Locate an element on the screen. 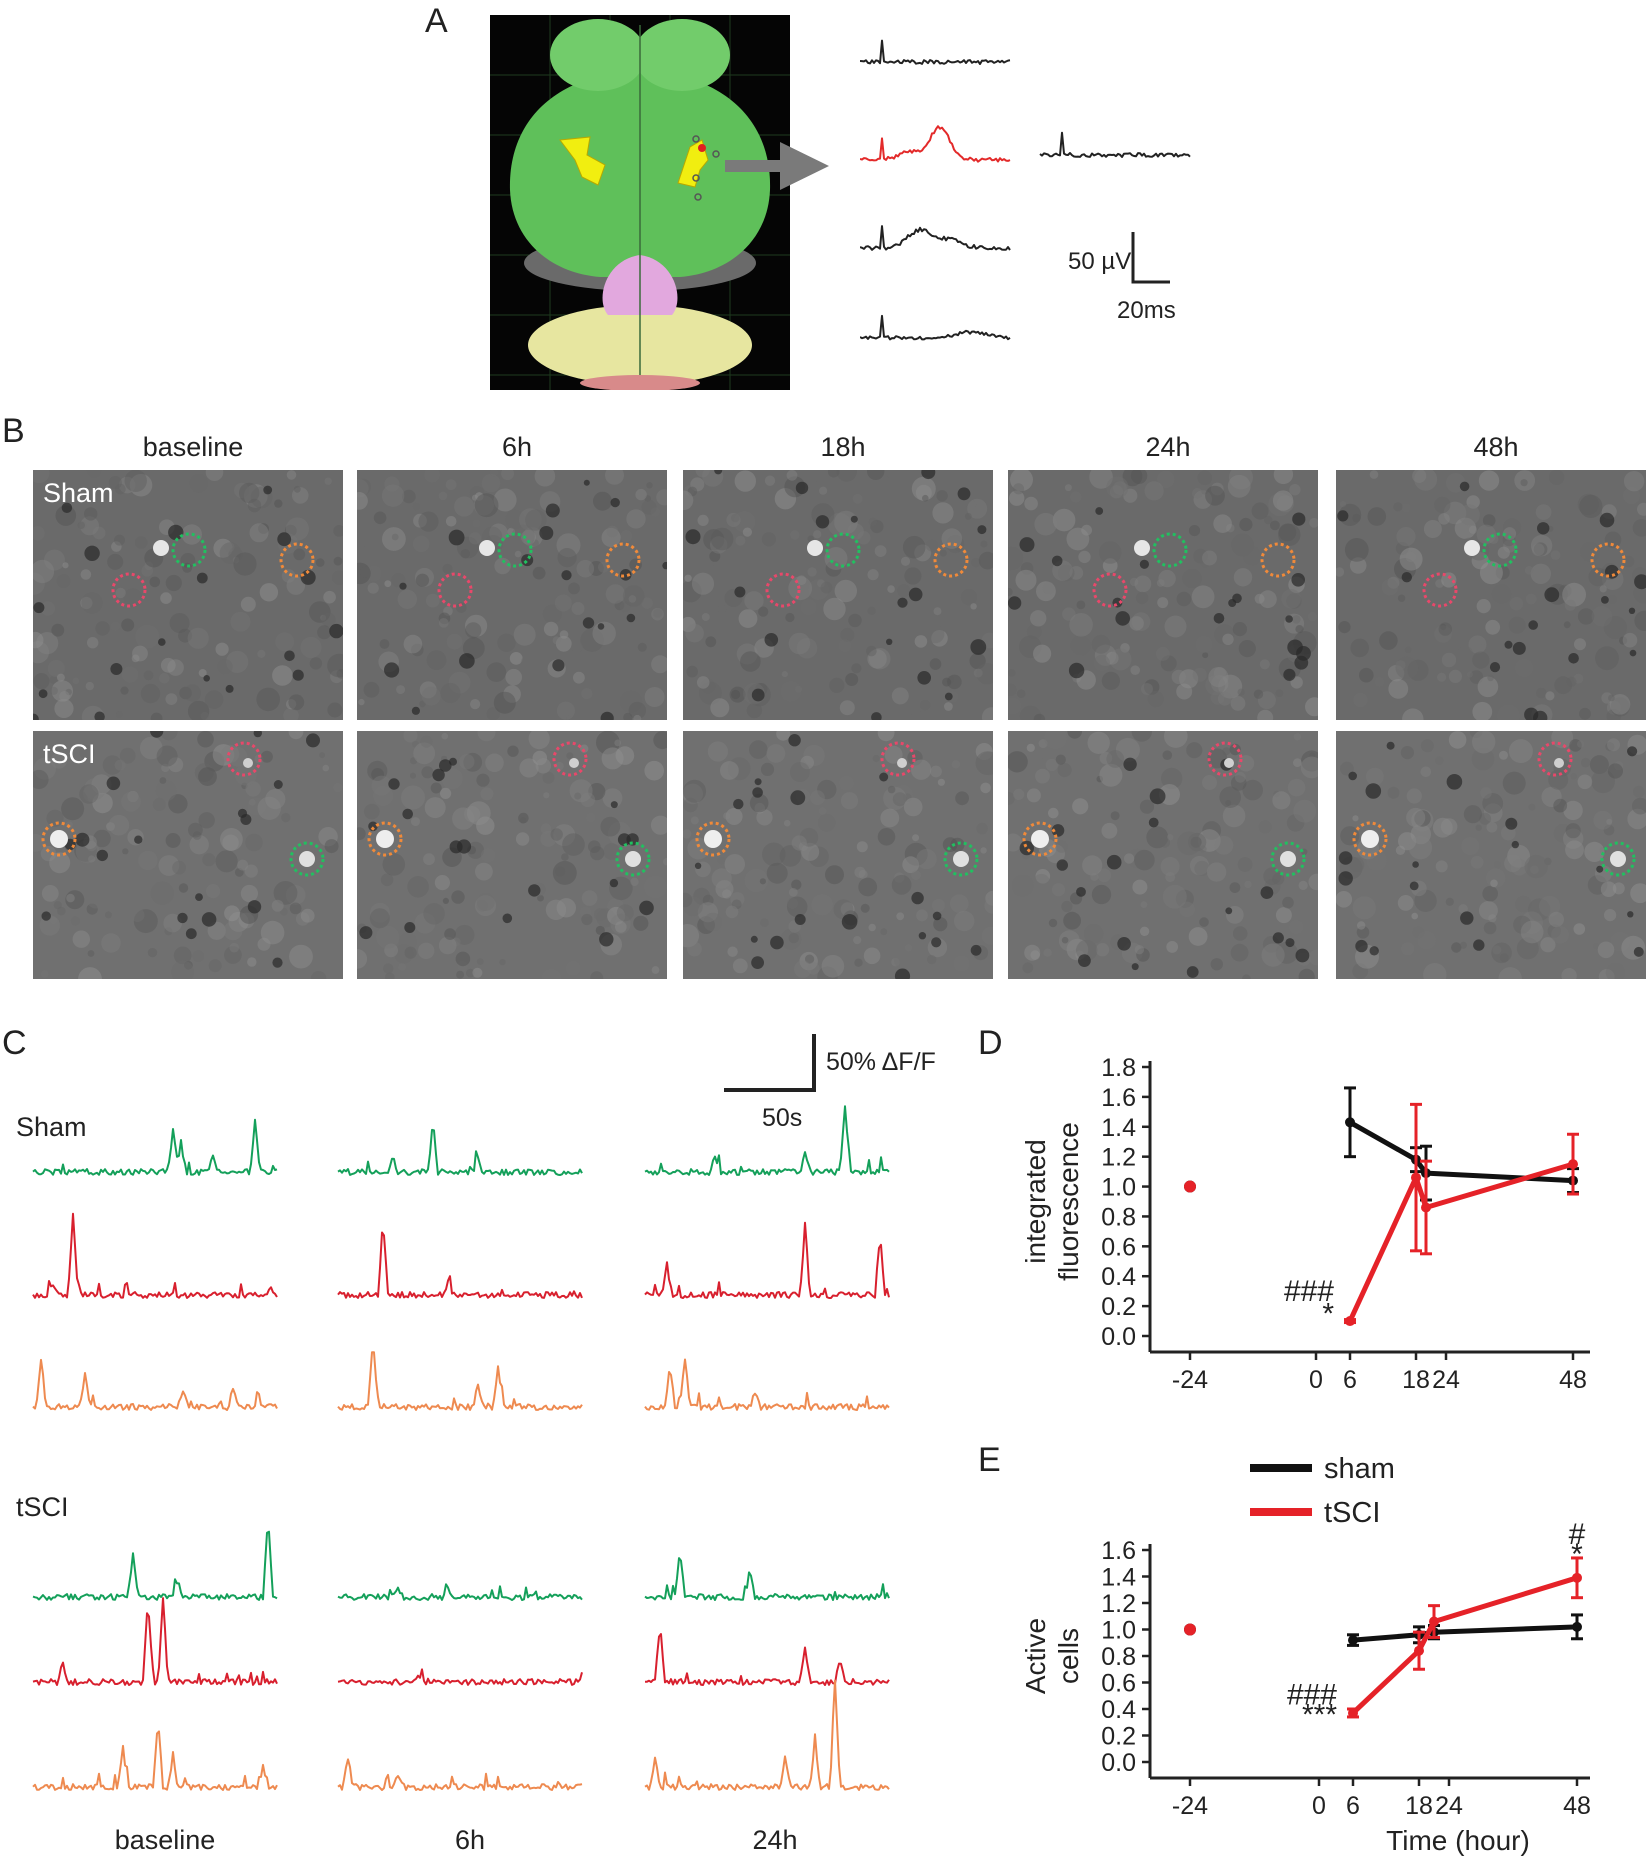 This screenshot has width=1650, height=1867. significance-marker: *** is located at coordinates (1319, 1714).